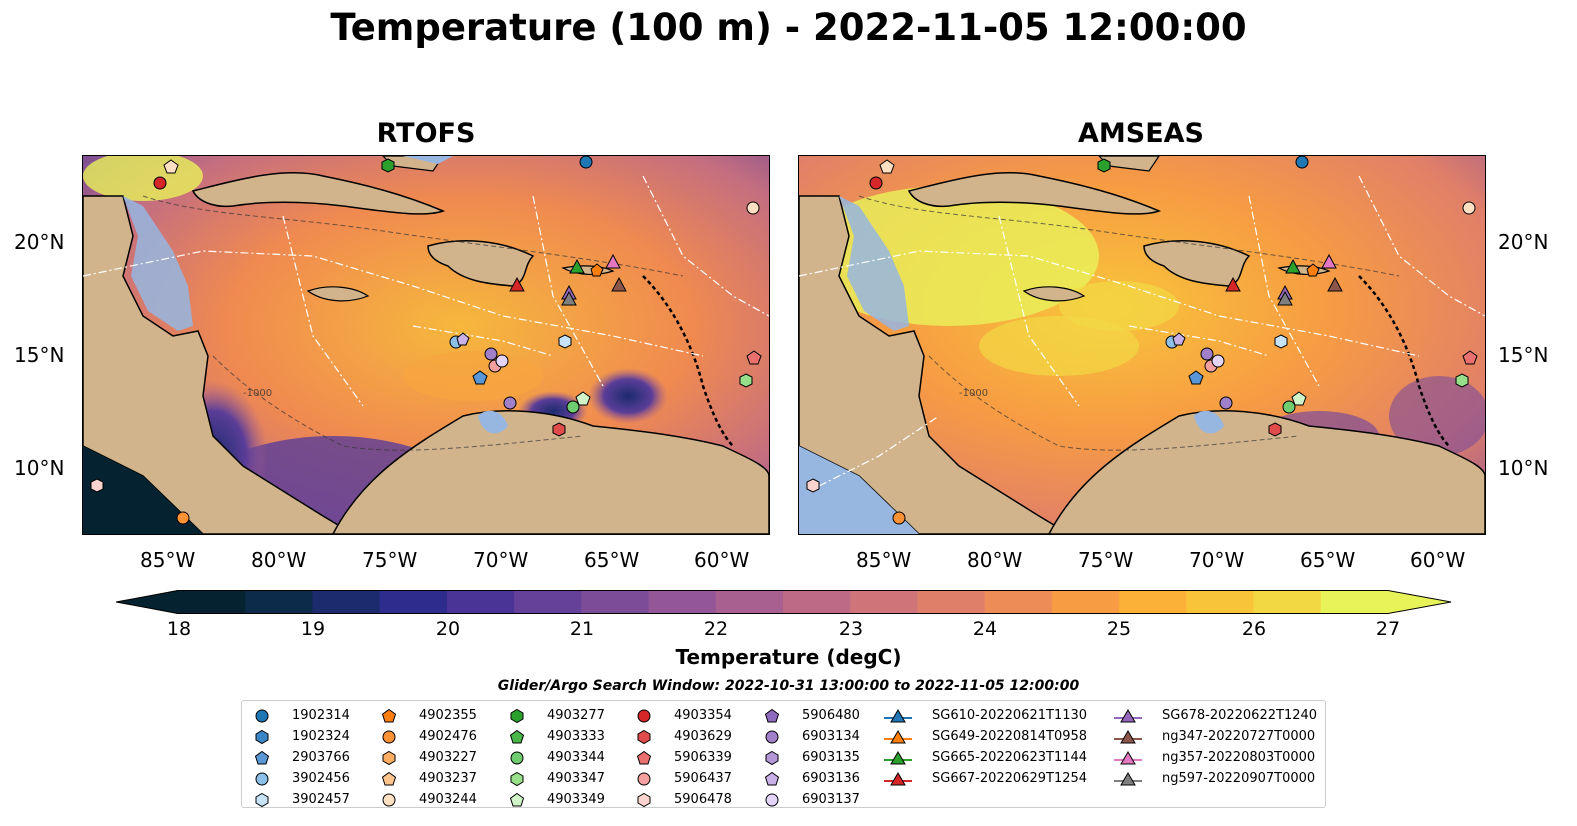 Image resolution: width=1577 pixels, height=826 pixels. Describe the element at coordinates (703, 799) in the screenshot. I see `legend-item-label: 5906478` at that location.